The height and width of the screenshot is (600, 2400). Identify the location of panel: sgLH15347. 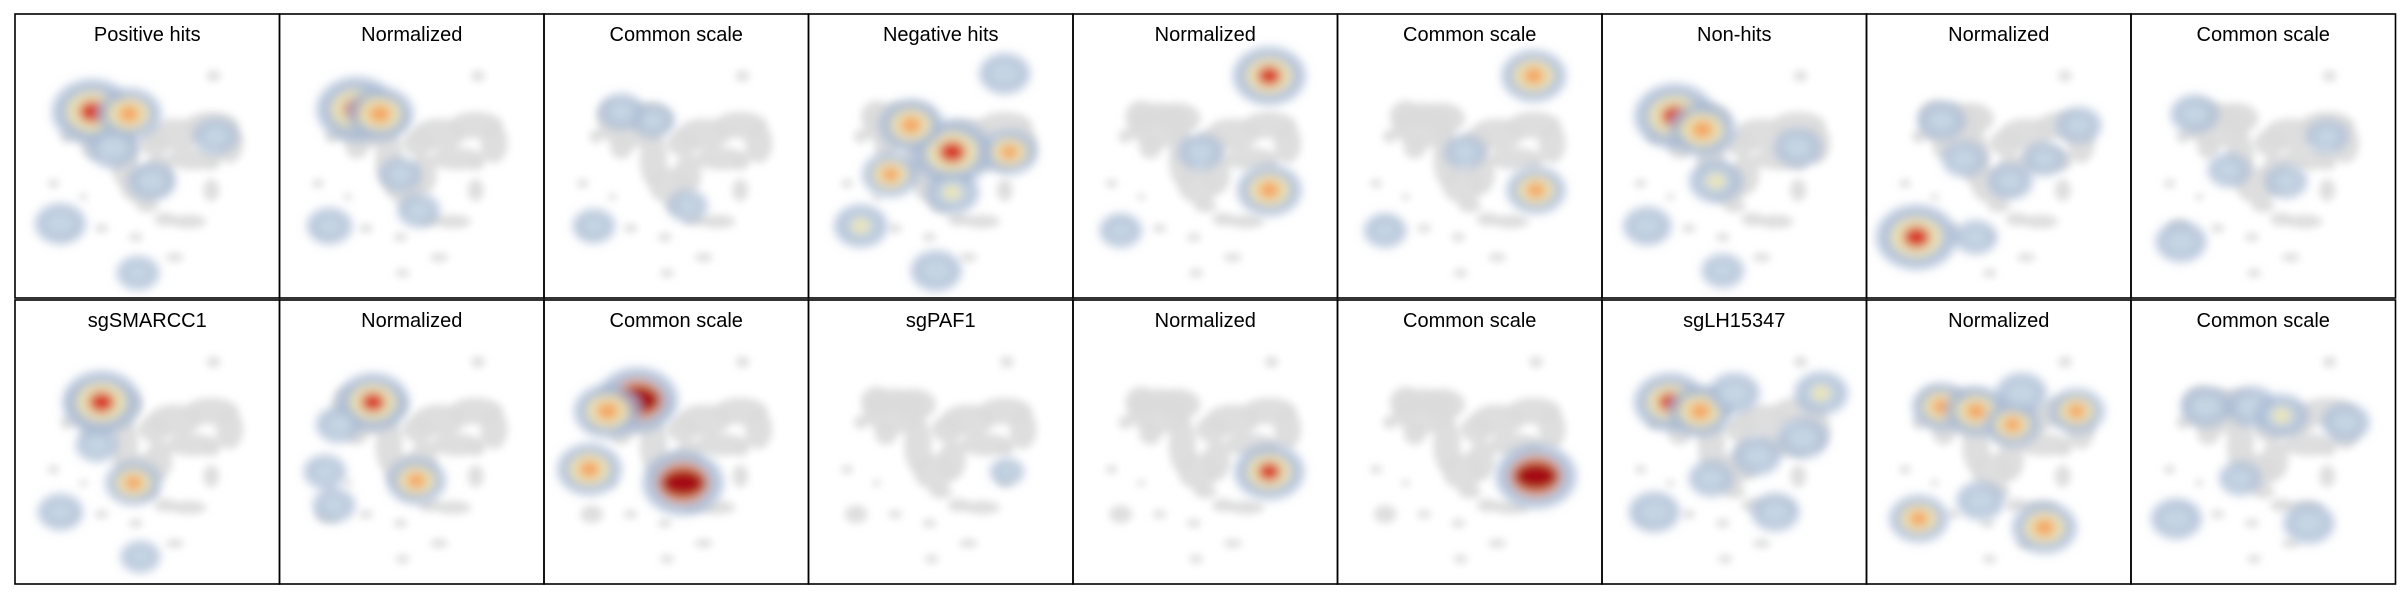
(1734, 442).